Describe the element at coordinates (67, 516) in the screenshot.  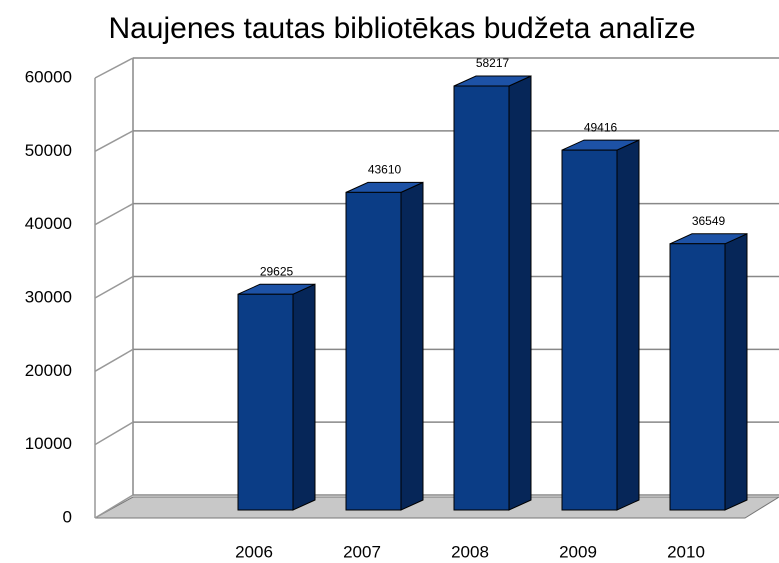
I see `y-tick-label: 0` at that location.